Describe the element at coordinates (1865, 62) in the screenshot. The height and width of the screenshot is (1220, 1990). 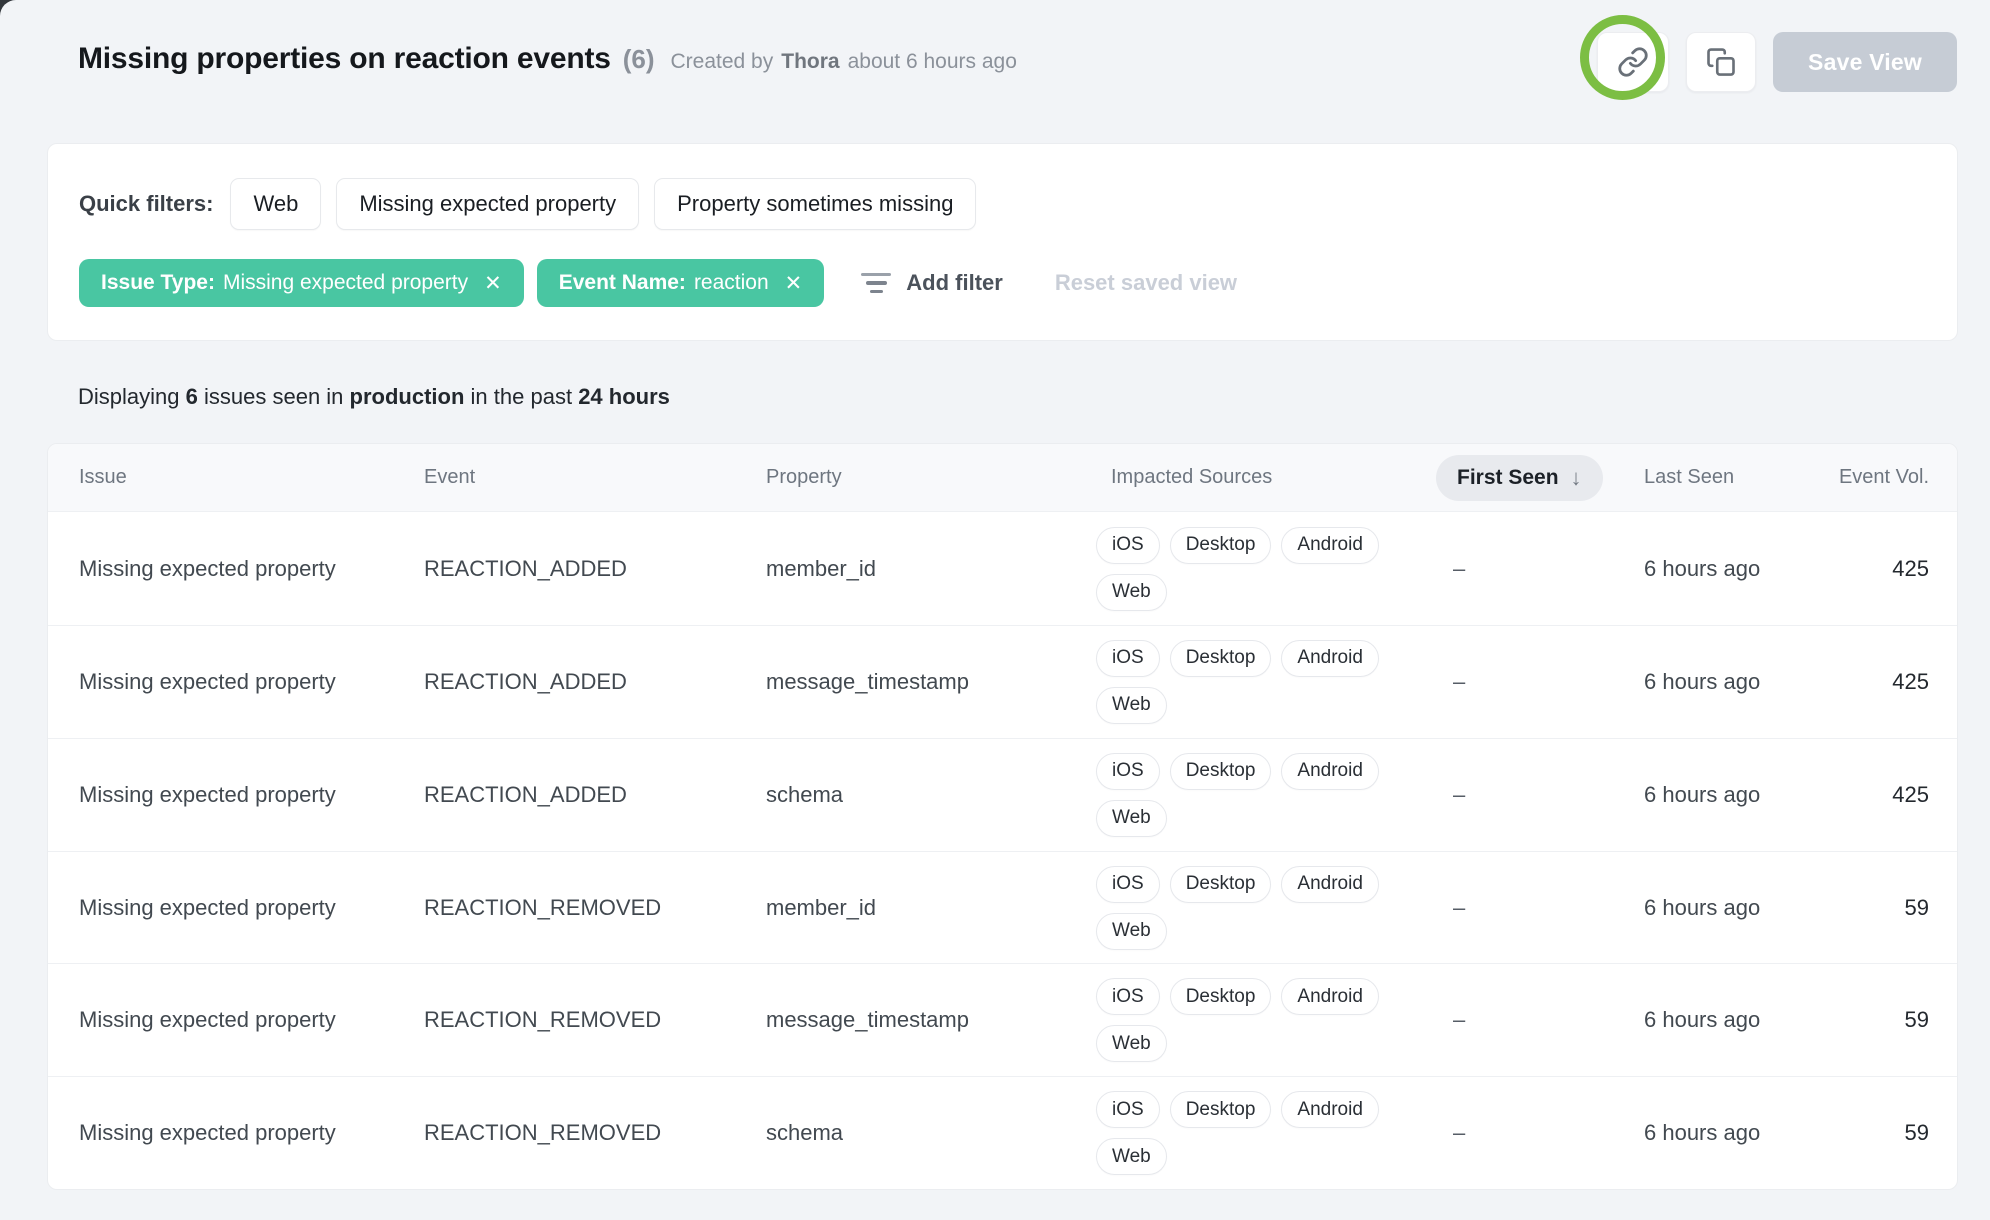
I see `save-view-button: Save View` at that location.